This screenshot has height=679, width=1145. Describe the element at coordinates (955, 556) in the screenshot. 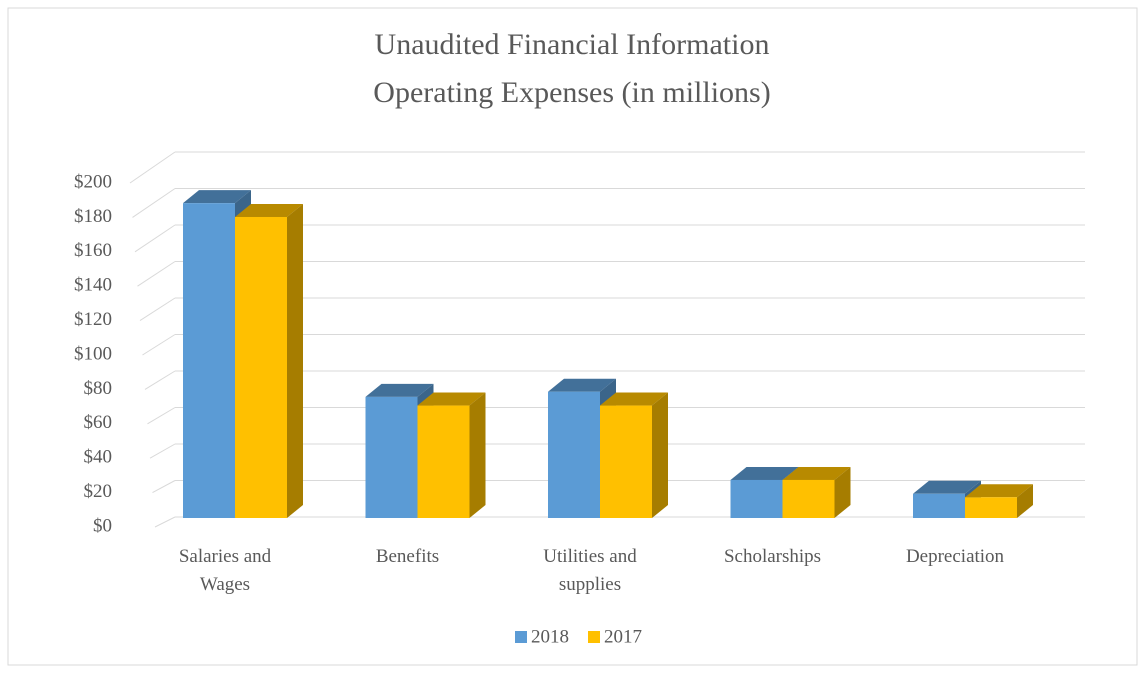

I see `x-tick-label: Depreciation` at that location.